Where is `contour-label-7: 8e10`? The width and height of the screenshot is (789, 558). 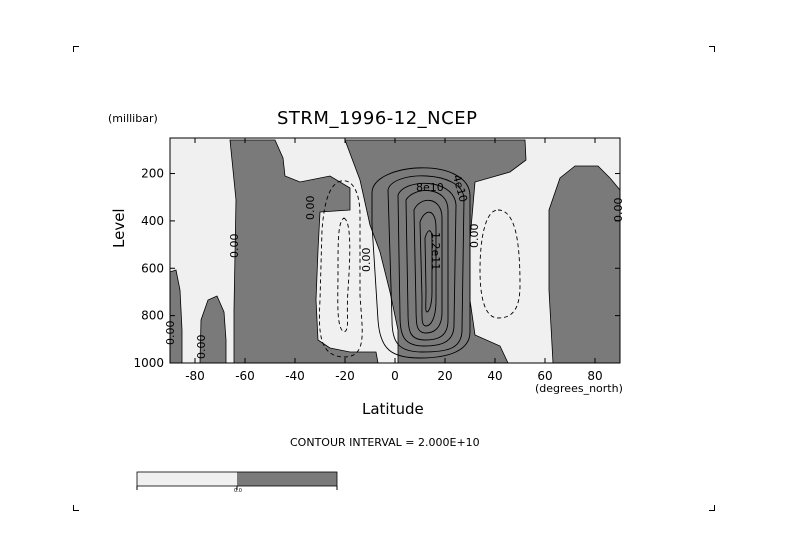
contour-label-7: 8e10 is located at coordinates (430, 187).